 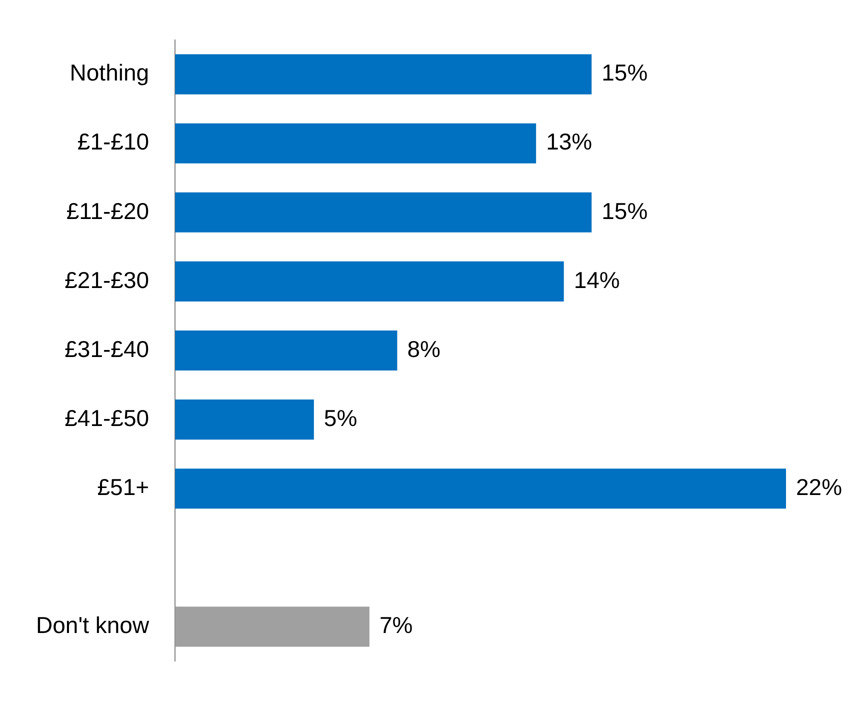 What do you see at coordinates (107, 417) in the screenshot?
I see `y-tick-label: £41-£50` at bounding box center [107, 417].